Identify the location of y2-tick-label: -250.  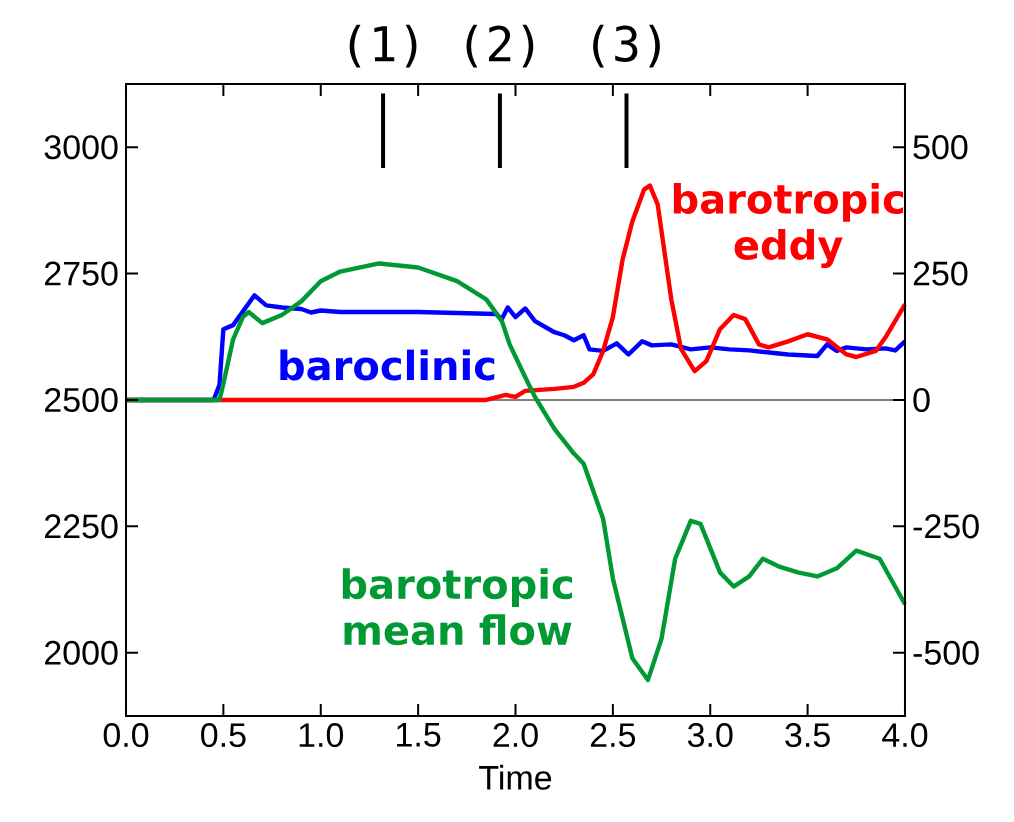
(946, 526).